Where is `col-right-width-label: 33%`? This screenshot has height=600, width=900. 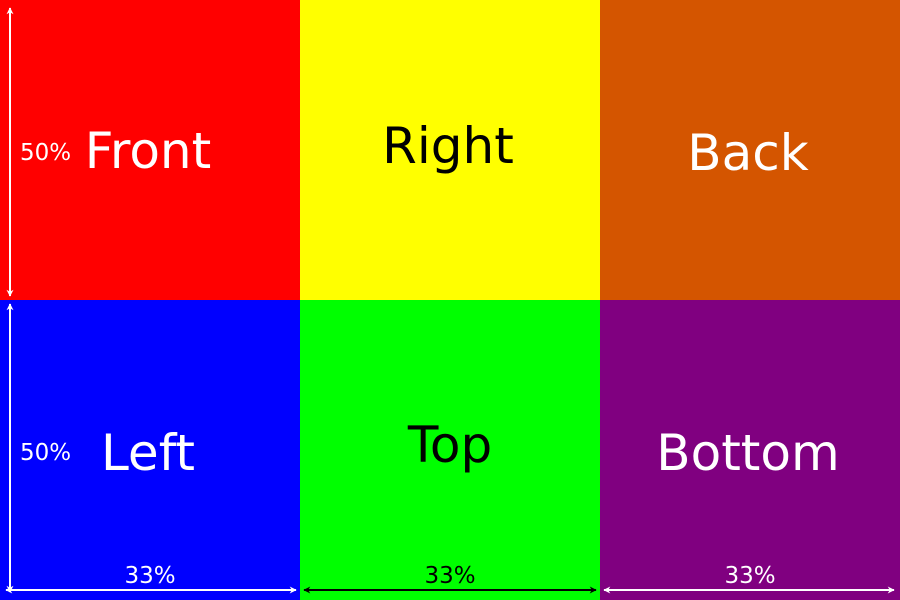
col-right-width-label: 33% is located at coordinates (749, 576).